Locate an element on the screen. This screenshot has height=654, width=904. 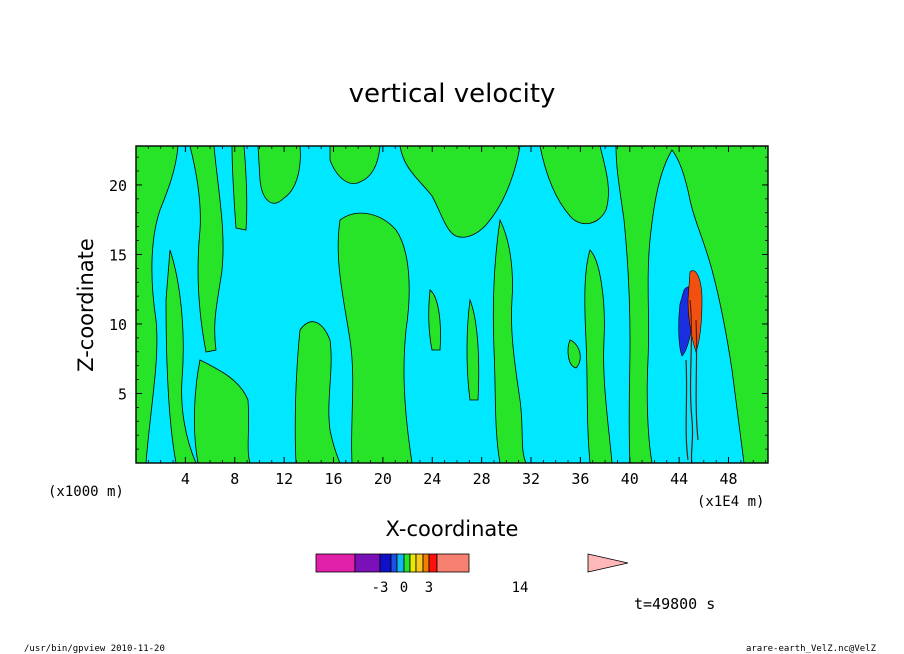
x-tick-label: 24 is located at coordinates (432, 479).